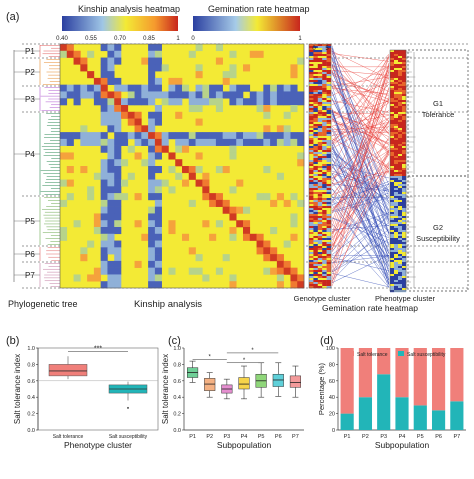 Image resolution: width=474 pixels, height=479 pixels. What do you see at coordinates (244, 445) in the screenshot?
I see `chart-c-xlabel: Subpopulation` at bounding box center [244, 445].